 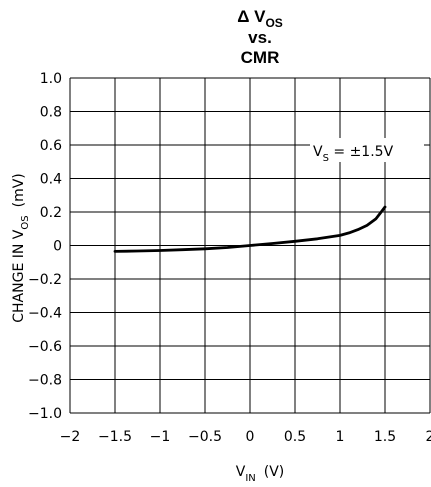 I want to click on x-tick-labels: −2 −1.5 −1 −0.5 0 0.5 1 1.5 2, so click(x=245, y=437).